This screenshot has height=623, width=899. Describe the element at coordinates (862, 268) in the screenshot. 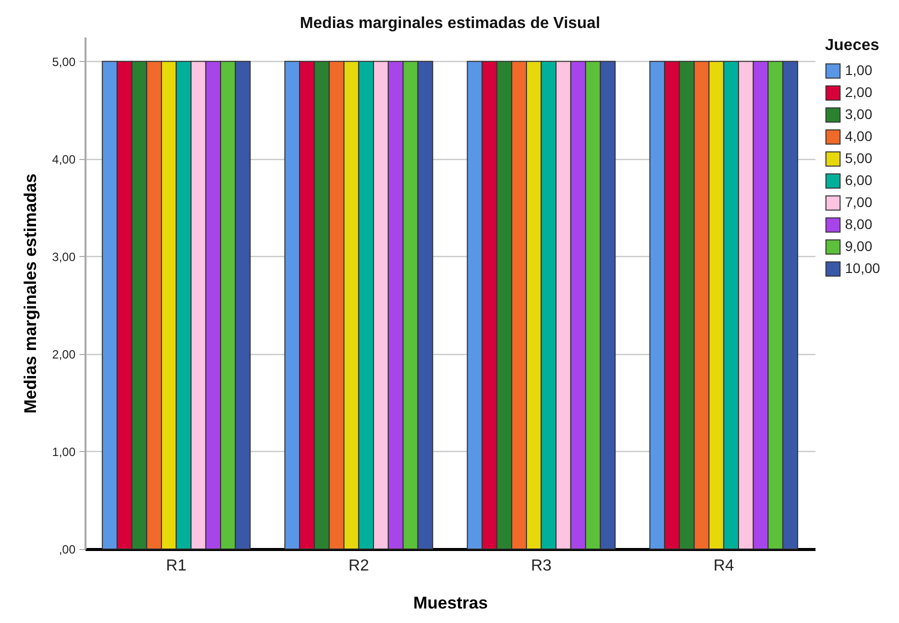

I see `legend-label: 10,00` at that location.